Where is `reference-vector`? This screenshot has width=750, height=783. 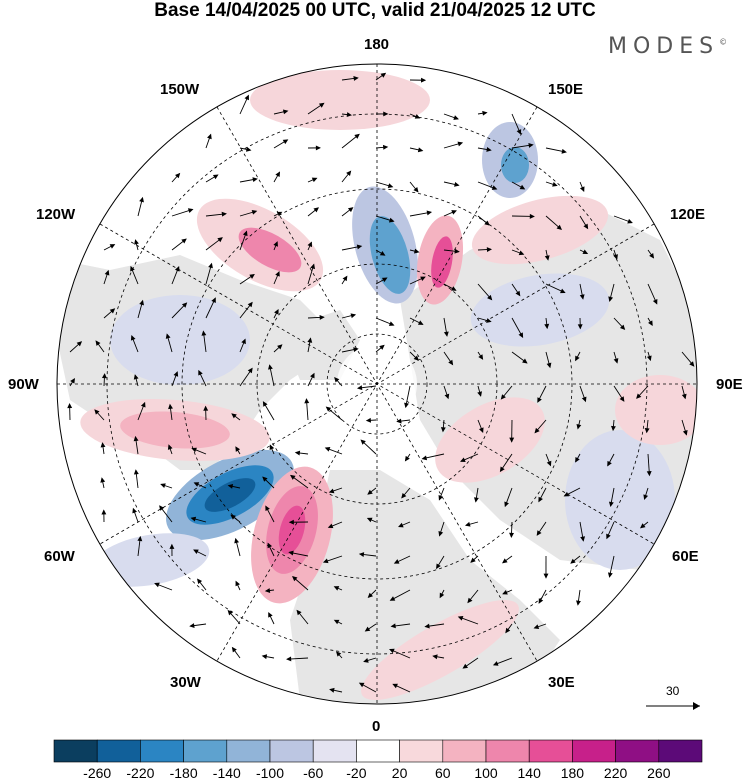 reference-vector is located at coordinates (673, 706).